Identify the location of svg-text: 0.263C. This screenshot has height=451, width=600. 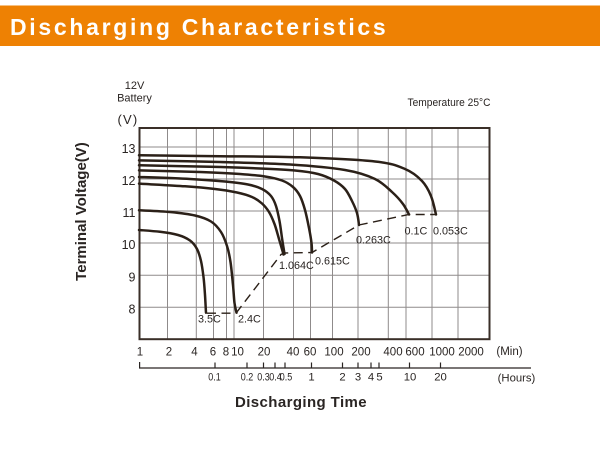
(373, 241).